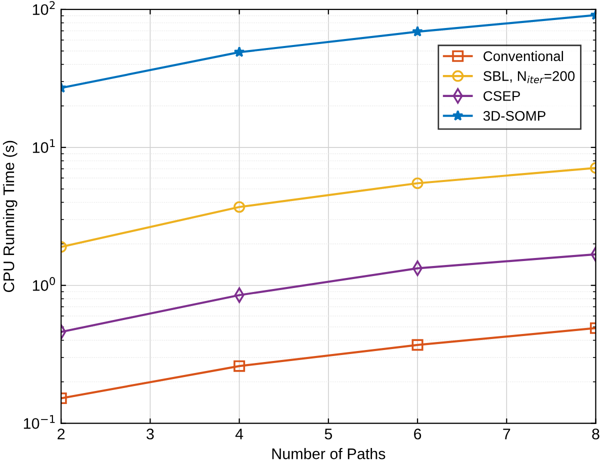 The image size is (611, 473). I want to click on x-tick-label: 2, so click(61, 434).